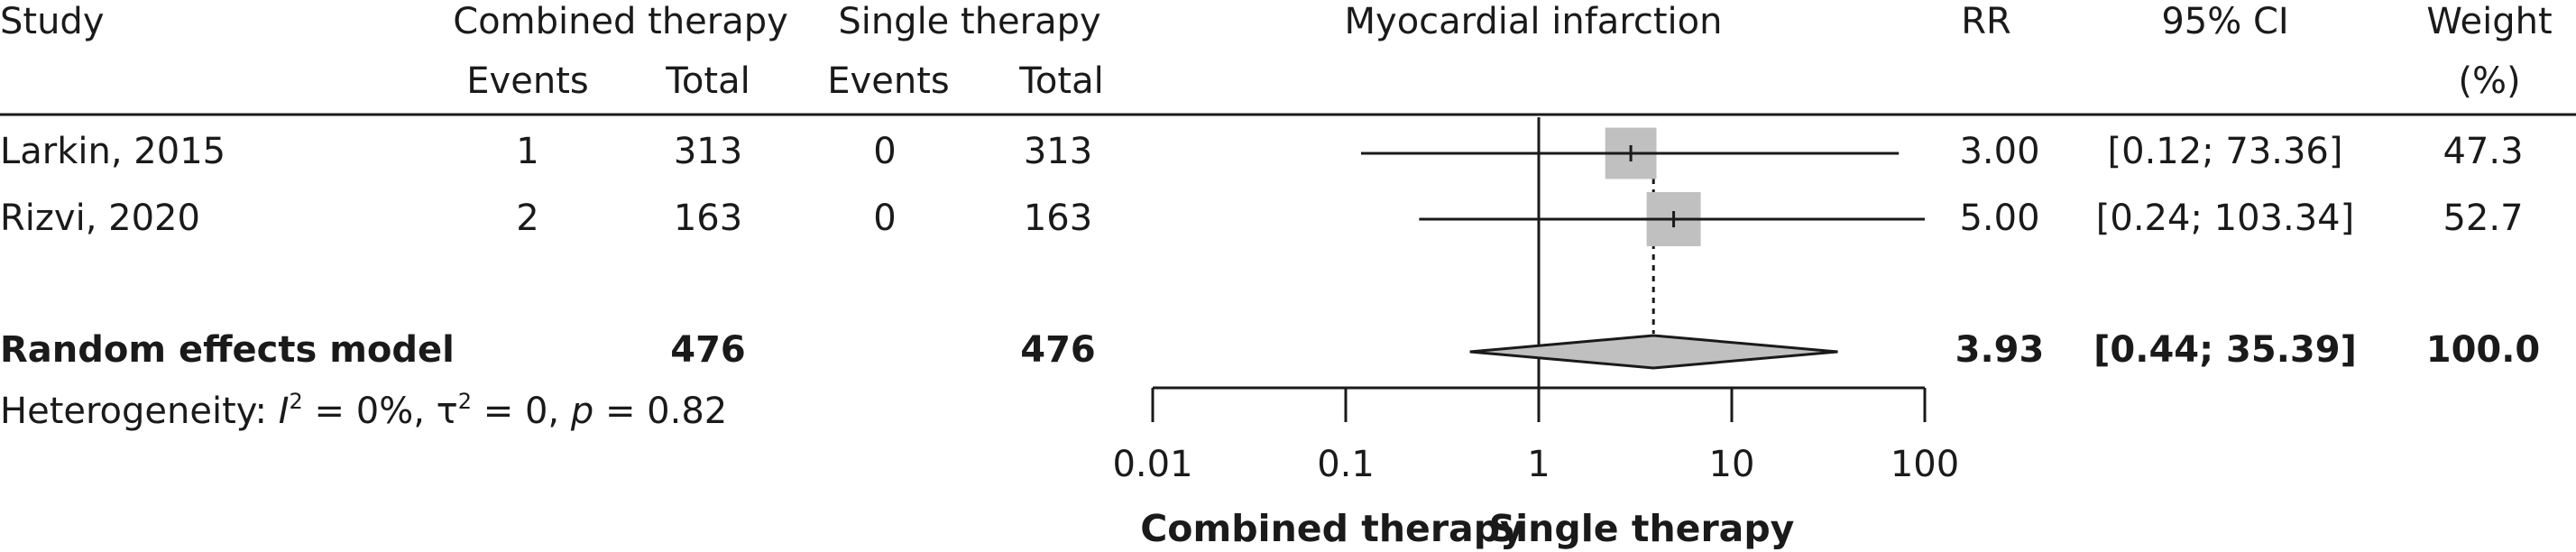 This screenshot has width=2576, height=552. What do you see at coordinates (888, 81) in the screenshot?
I see `header-events-single: Events` at bounding box center [888, 81].